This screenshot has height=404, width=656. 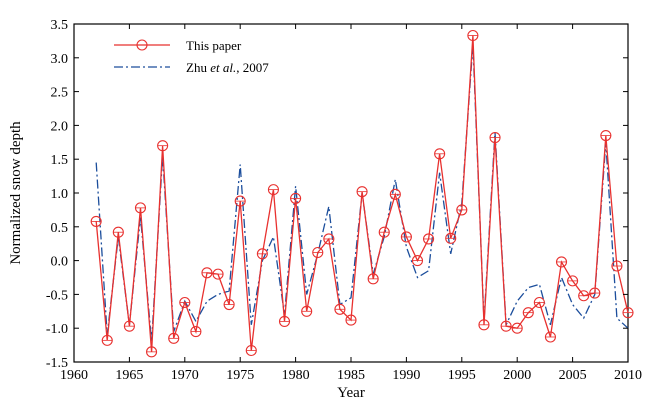 What do you see at coordinates (60, 194) in the screenshot?
I see `y-tick-label: 1.0` at bounding box center [60, 194].